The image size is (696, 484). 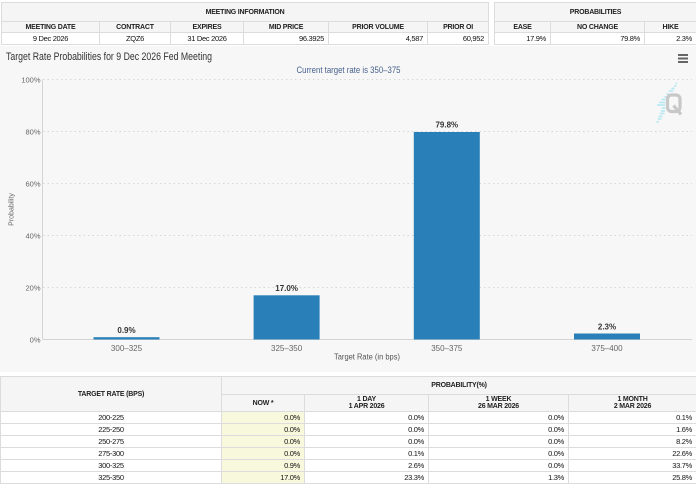 I want to click on svg-text: 79.8%, so click(x=446, y=125).